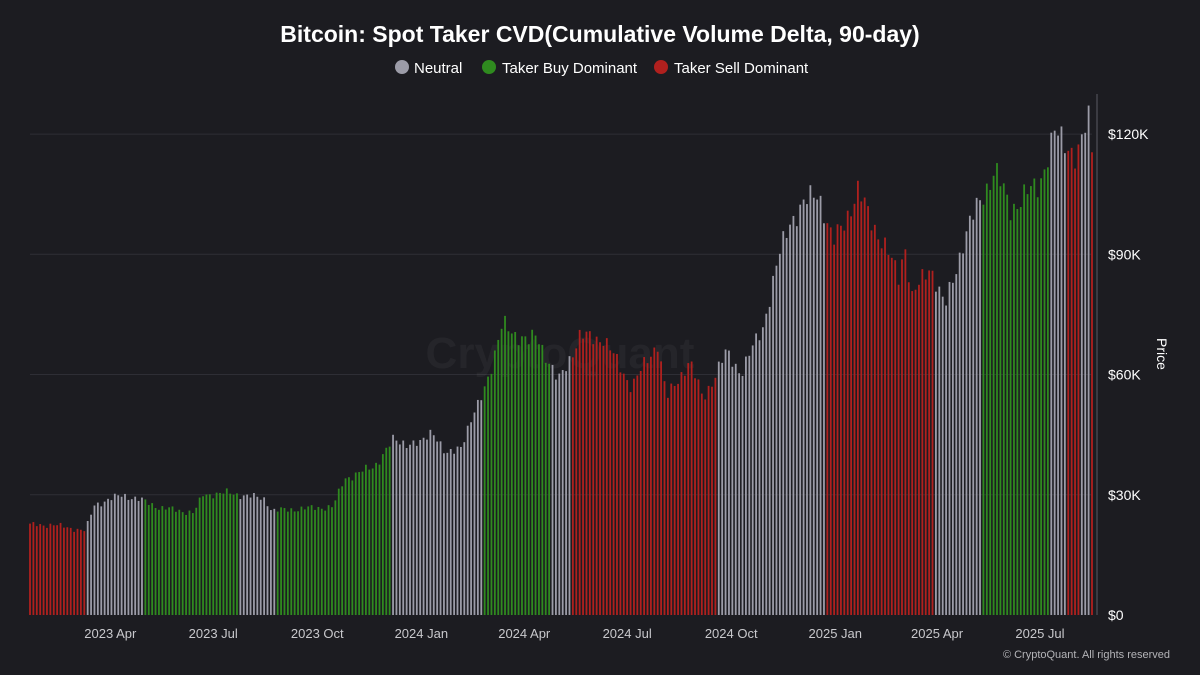 The height and width of the screenshot is (675, 1200). What do you see at coordinates (937, 633) in the screenshot?
I see `x-tick-label: 2025 Apr` at bounding box center [937, 633].